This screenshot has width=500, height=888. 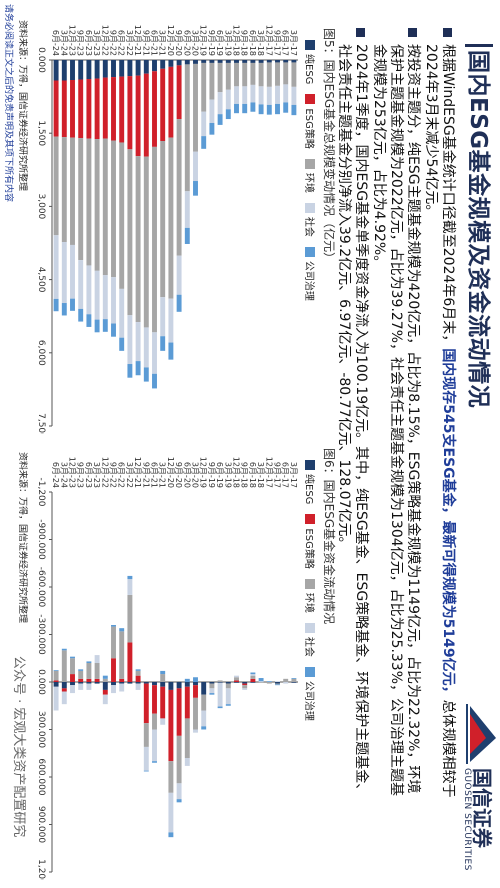 I want to click on y-category-label: 6月-17, so click(x=285, y=475).